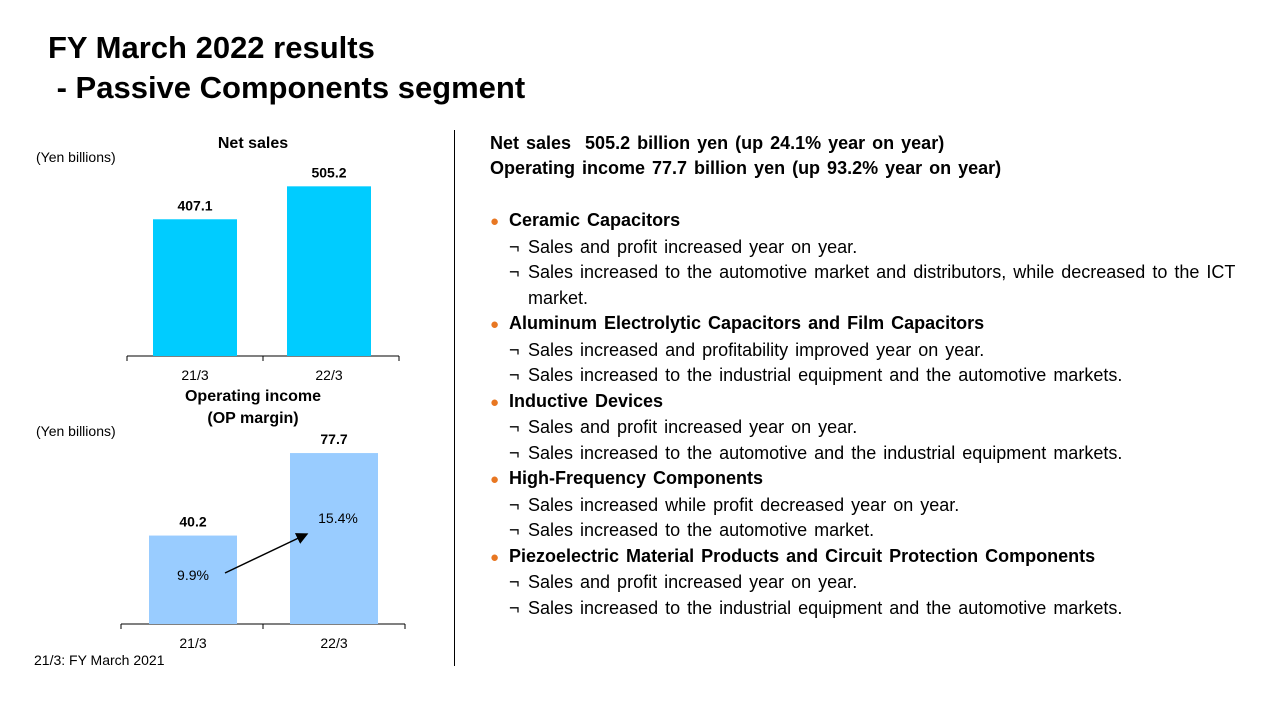 The image size is (1281, 720). I want to click on net-sales-category-label: 22/3, so click(328, 375).